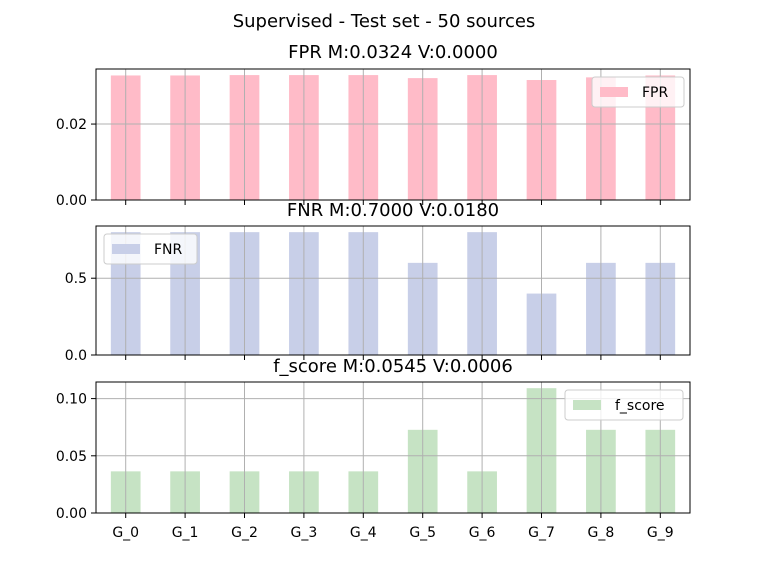 Image resolution: width=768 pixels, height=576 pixels. I want to click on y-tick-label: 0.05, so click(71, 457).